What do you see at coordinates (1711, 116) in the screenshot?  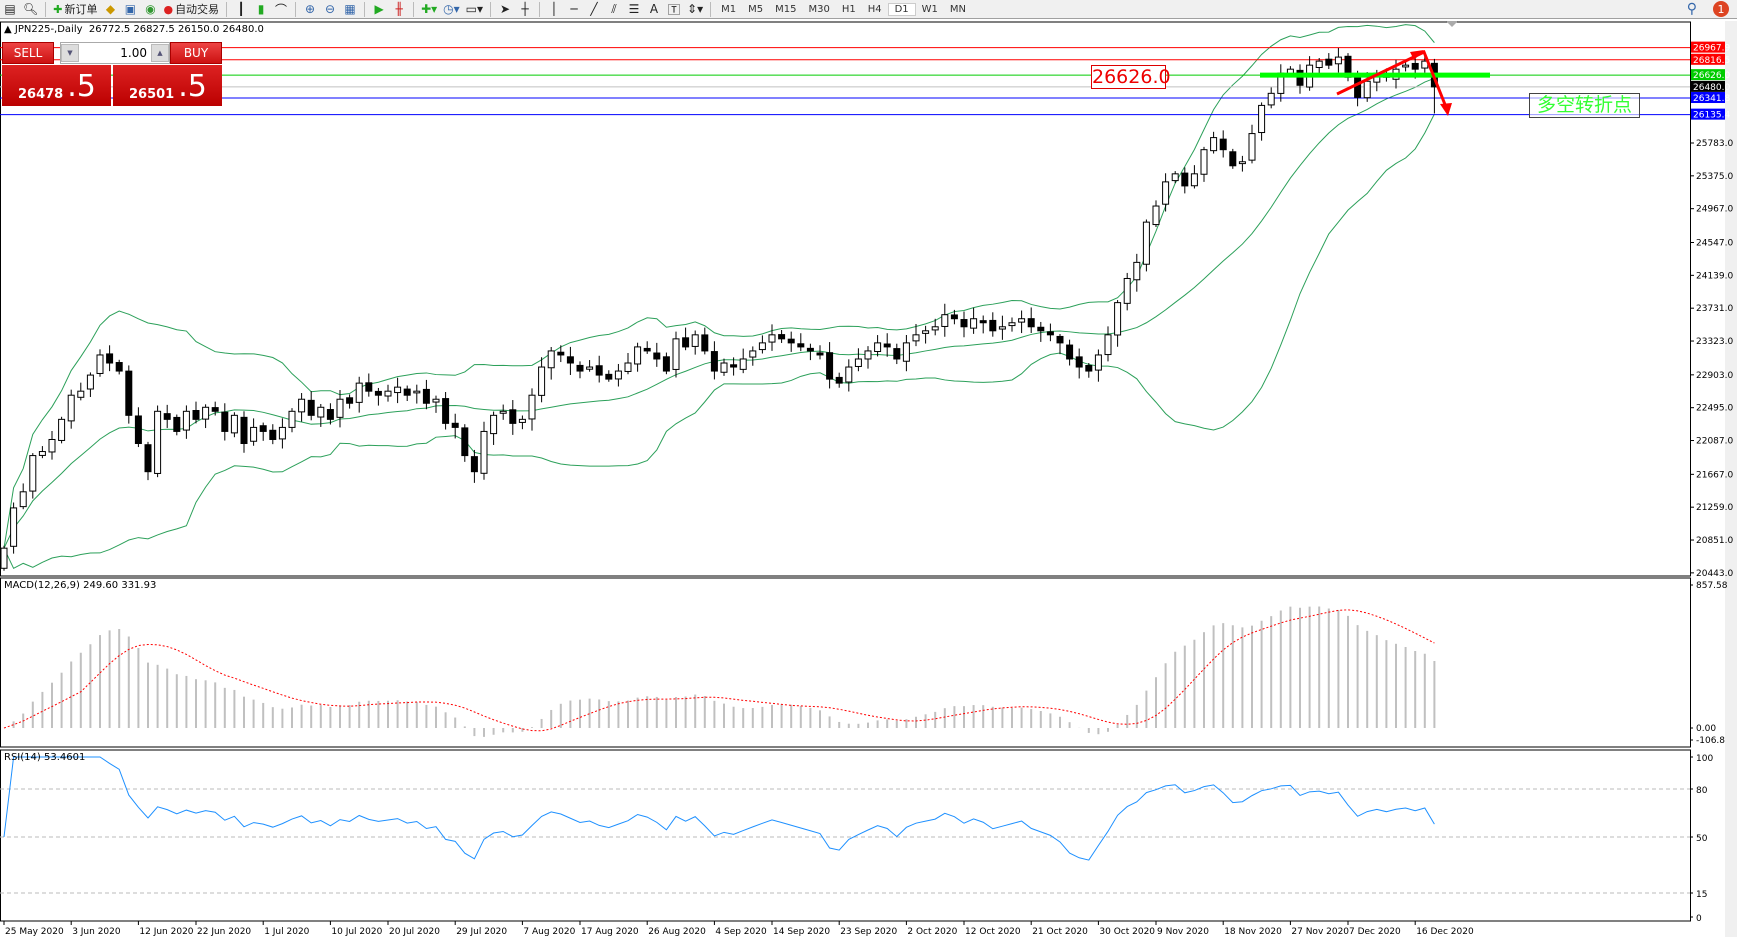 I see `price-level-label: 26135.4` at bounding box center [1711, 116].